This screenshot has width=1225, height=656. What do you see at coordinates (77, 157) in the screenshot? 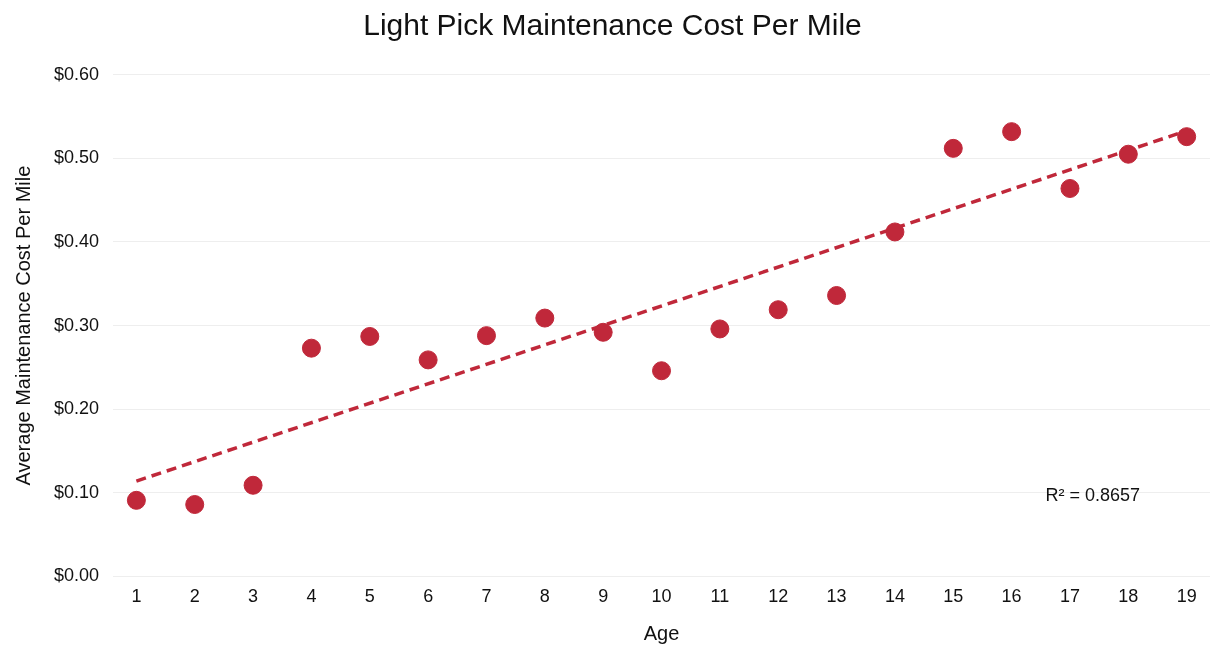
I see `y-tick-label: $0.50` at bounding box center [77, 157].